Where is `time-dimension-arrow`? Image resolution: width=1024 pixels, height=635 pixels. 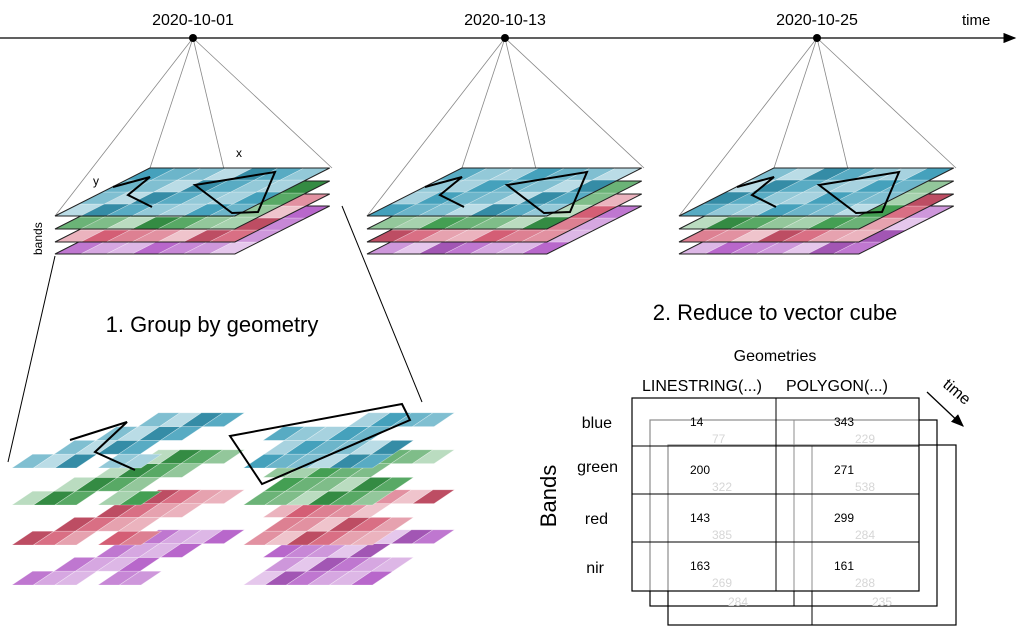 time-dimension-arrow is located at coordinates (945, 409).